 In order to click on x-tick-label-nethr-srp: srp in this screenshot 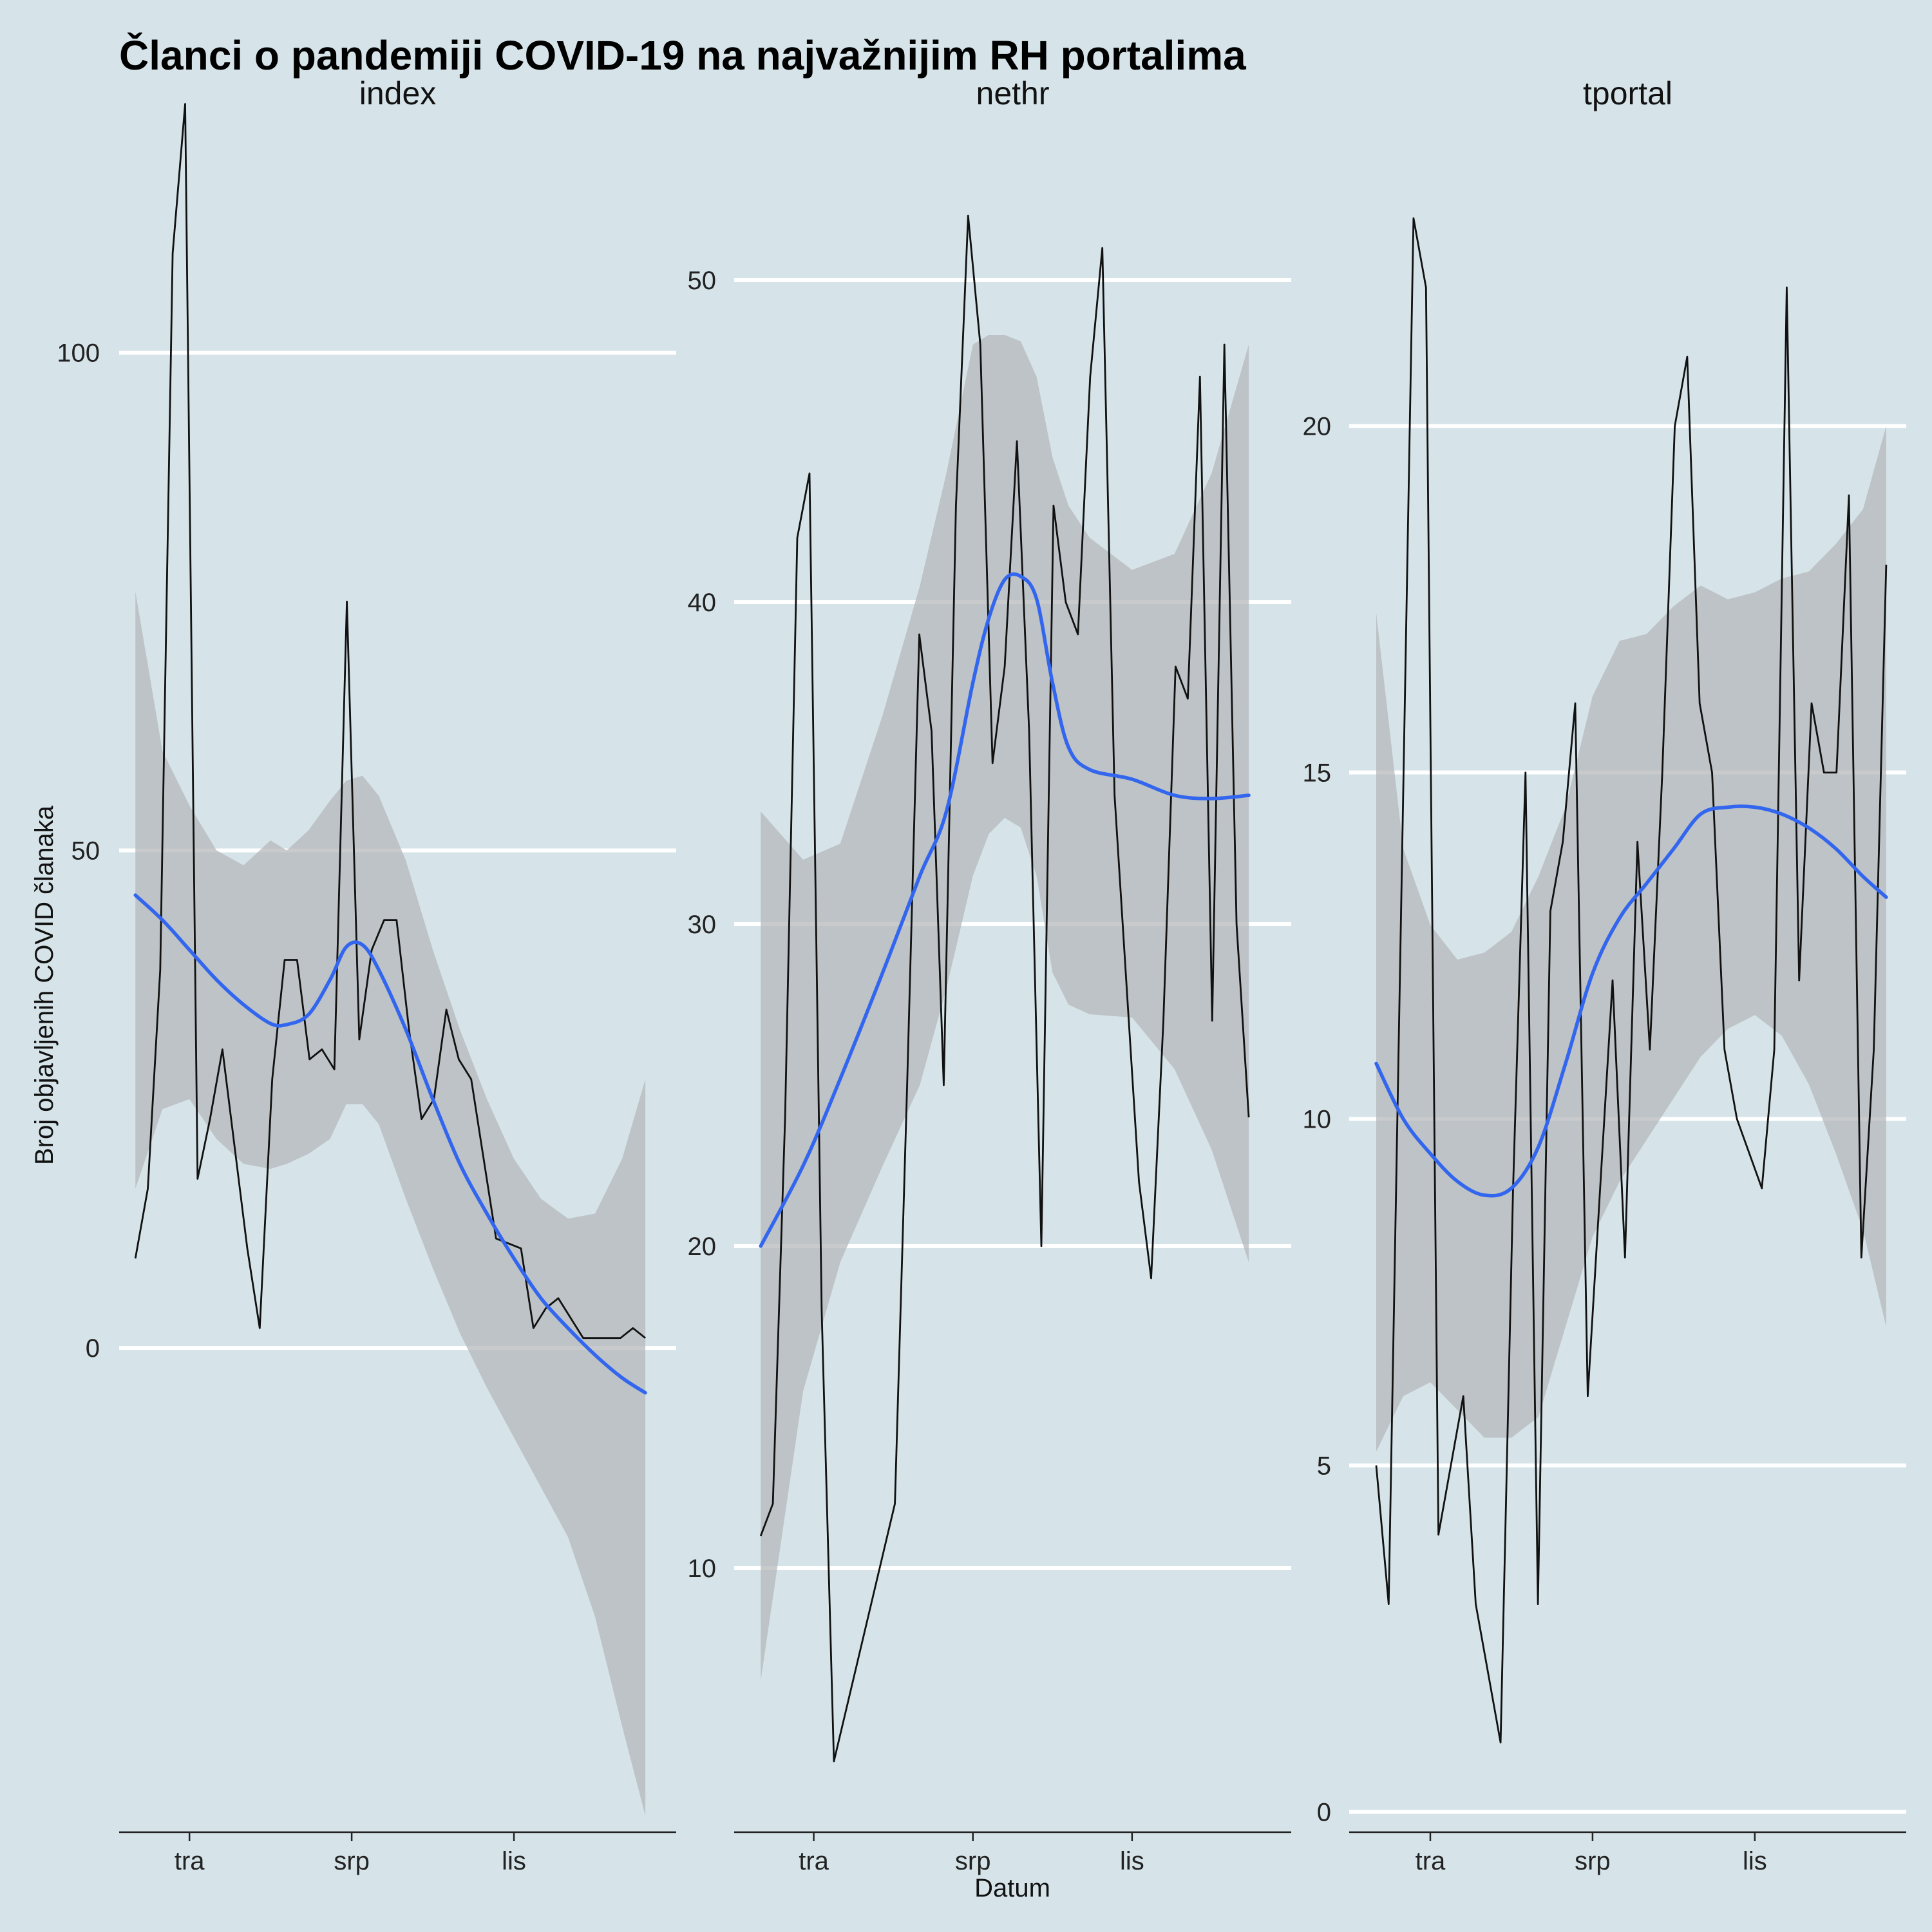, I will do `click(973, 1861)`.